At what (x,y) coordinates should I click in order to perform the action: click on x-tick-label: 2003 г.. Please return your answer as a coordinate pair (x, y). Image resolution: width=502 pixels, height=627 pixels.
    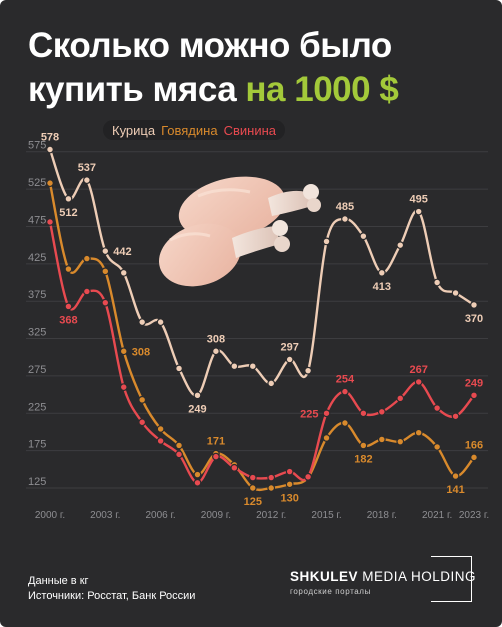
    Looking at the image, I should click on (105, 515).